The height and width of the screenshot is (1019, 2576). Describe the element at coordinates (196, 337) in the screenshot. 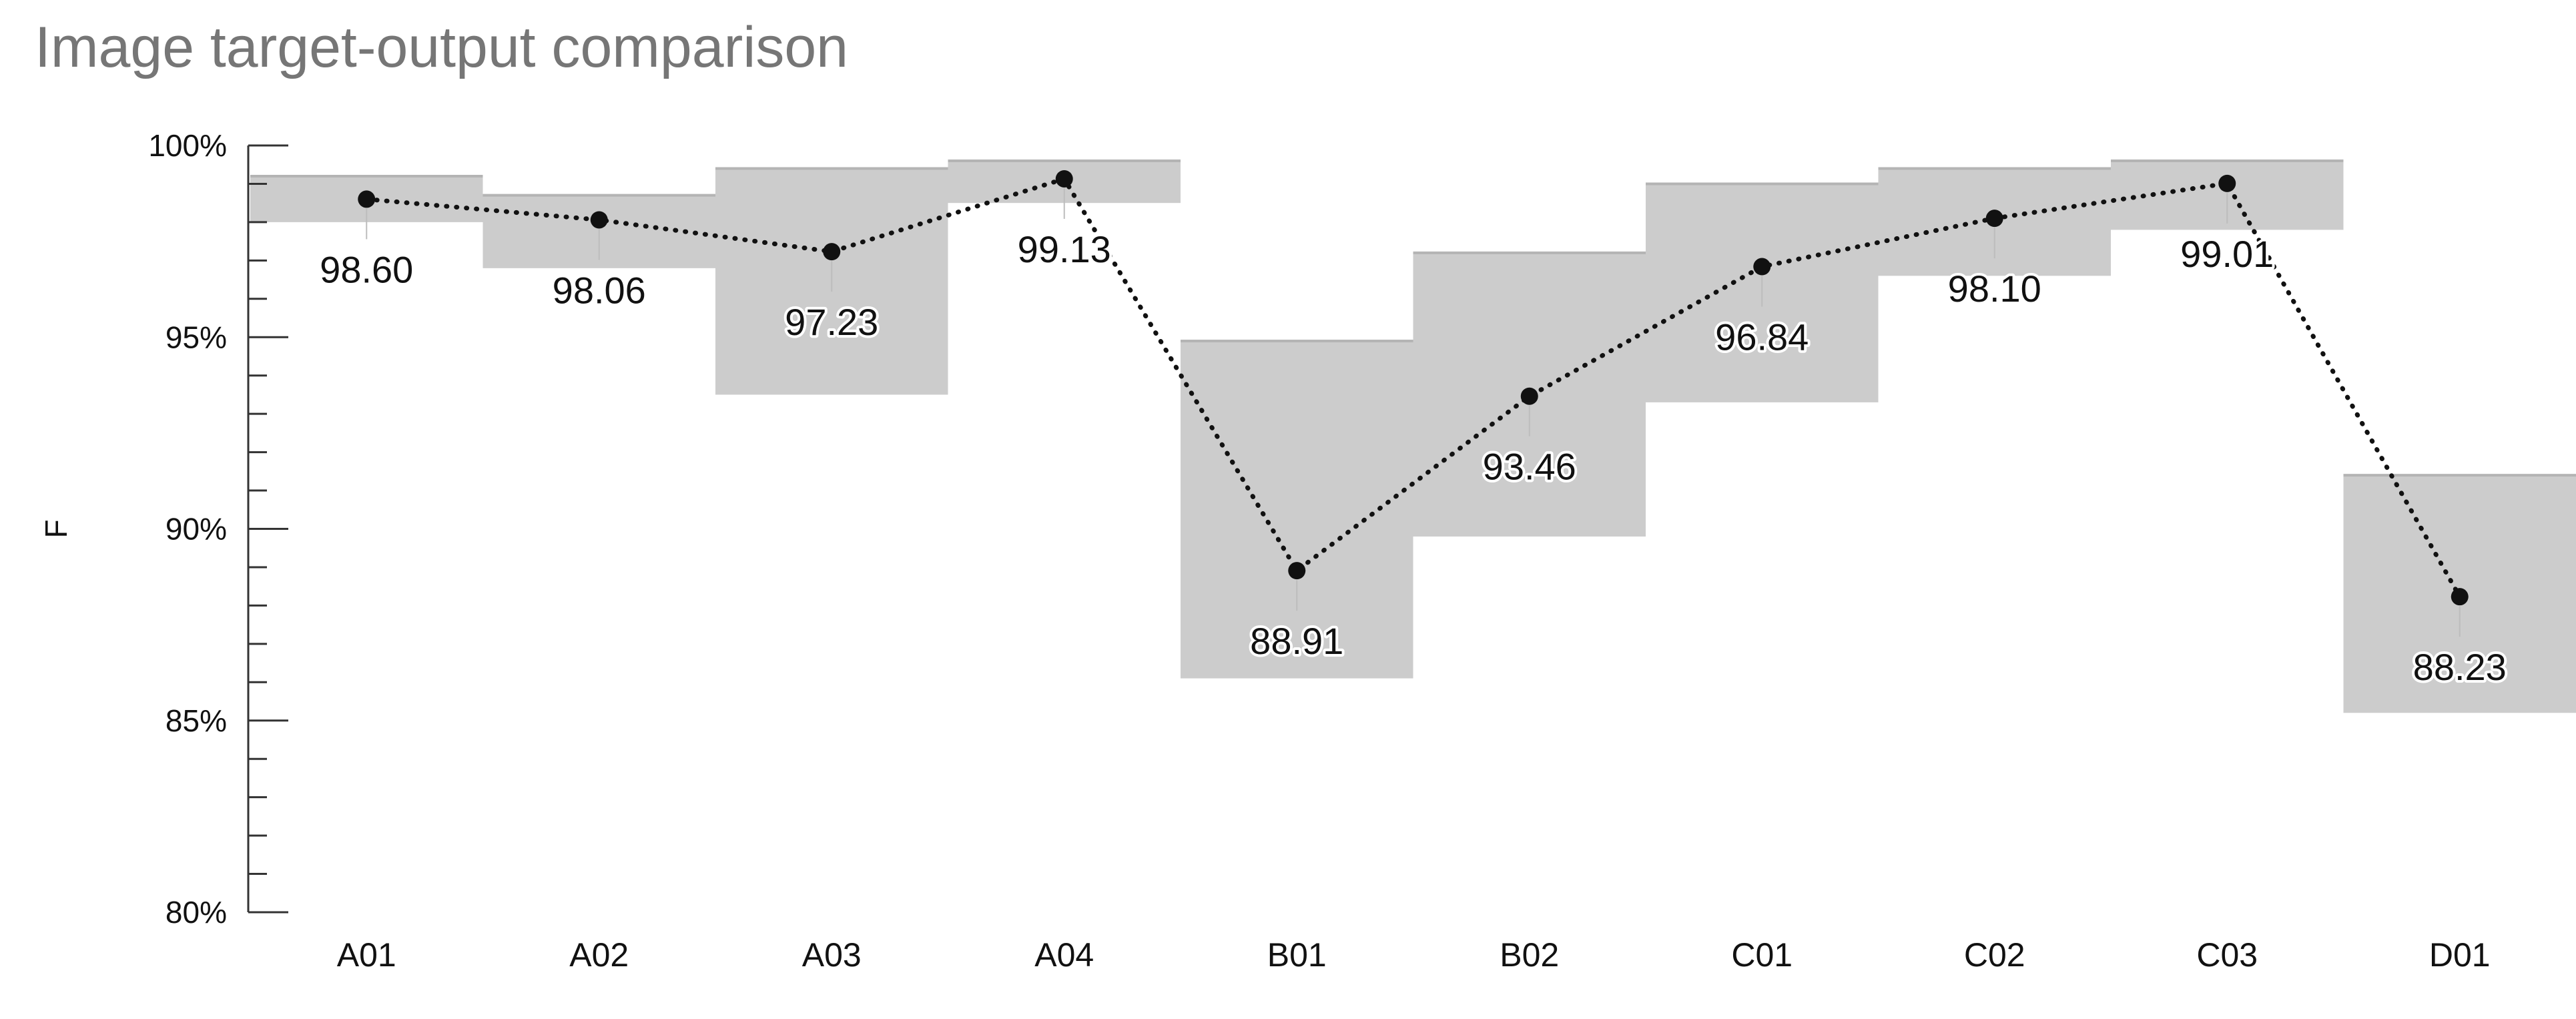

I see `y-tick-label: 95%` at that location.